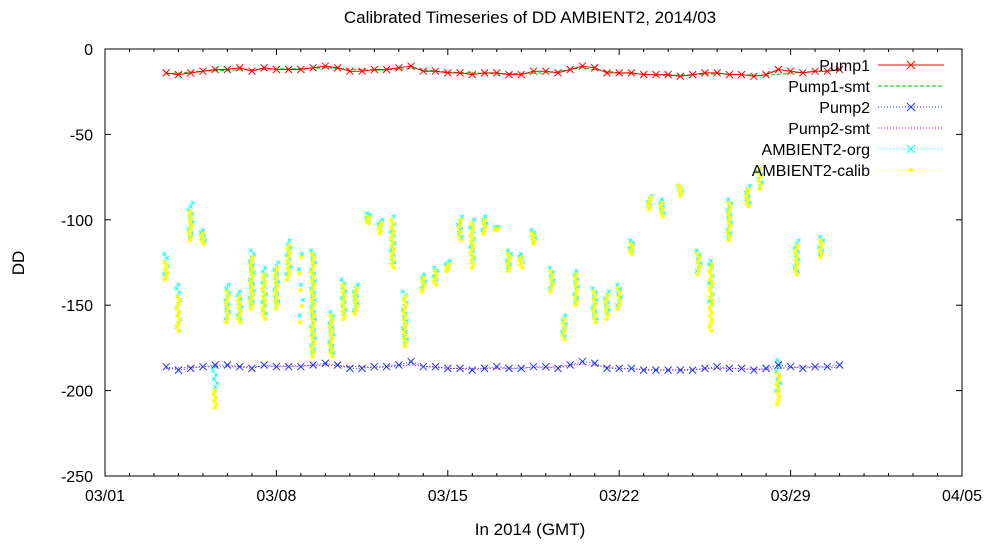  I want to click on y-tick-label: -50, so click(81, 135).